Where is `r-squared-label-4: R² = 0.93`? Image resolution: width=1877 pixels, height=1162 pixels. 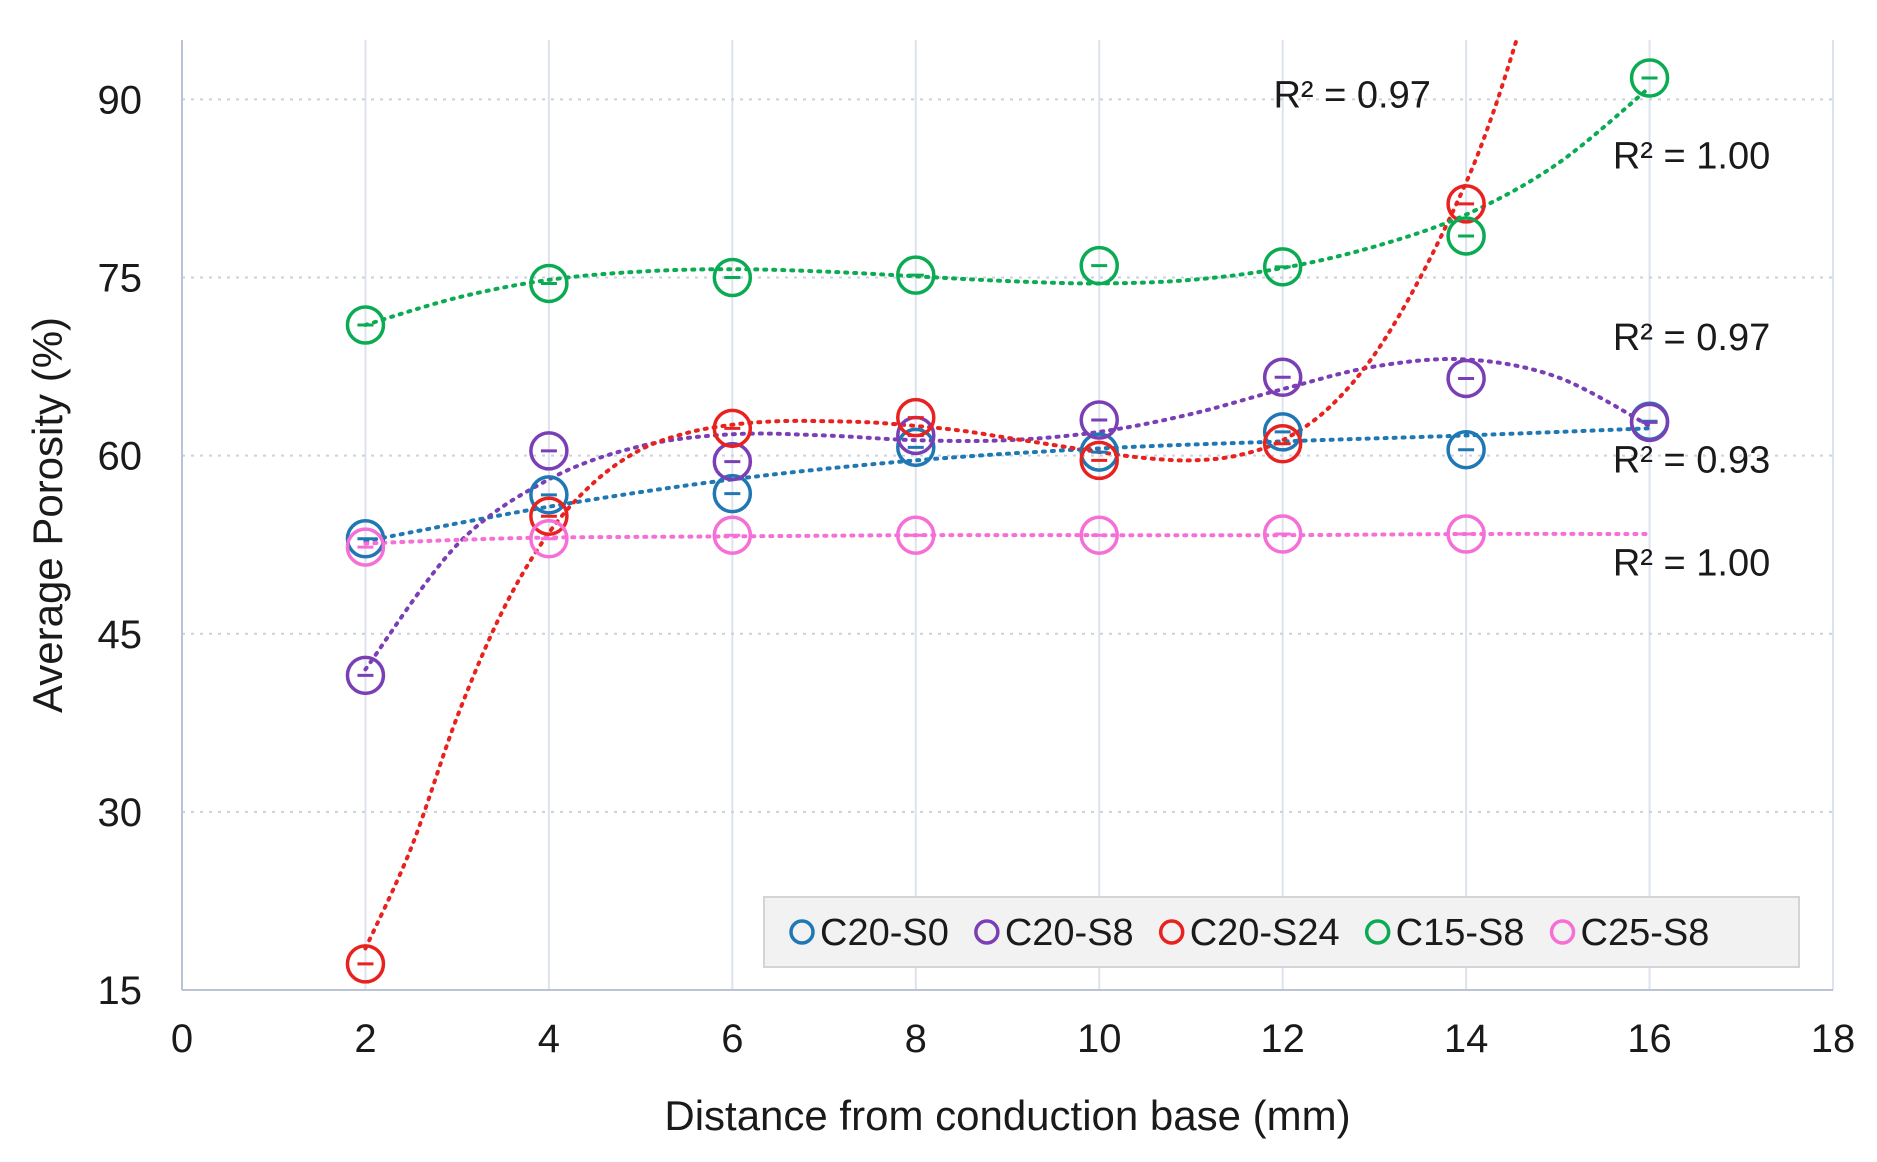
r-squared-label-4: R² = 0.93 is located at coordinates (1691, 460).